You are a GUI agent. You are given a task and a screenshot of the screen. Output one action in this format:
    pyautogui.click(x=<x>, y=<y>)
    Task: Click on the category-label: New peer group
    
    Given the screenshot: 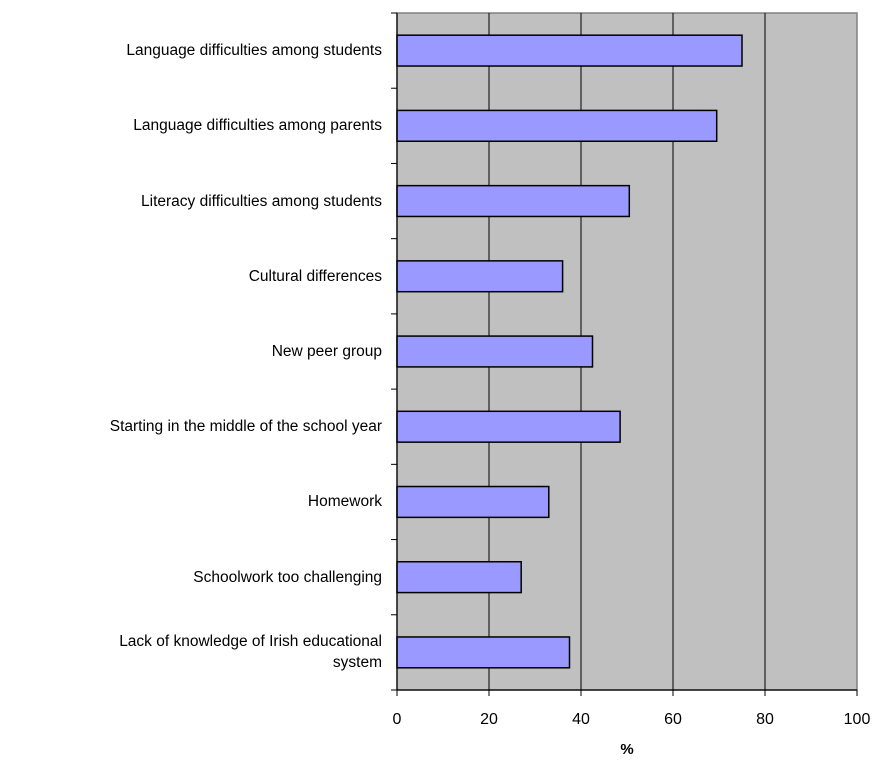 What is the action you would take?
    pyautogui.click(x=326, y=351)
    